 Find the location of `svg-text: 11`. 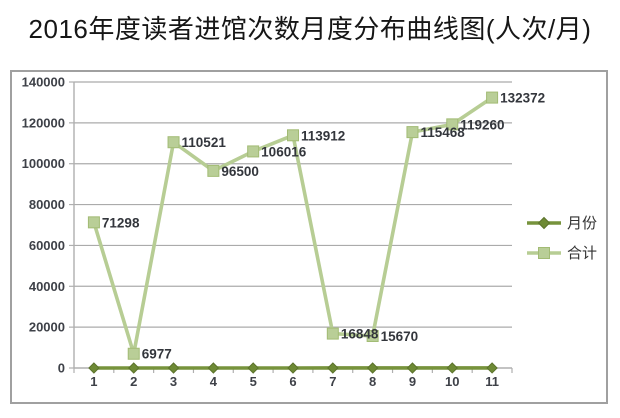

svg-text: 11 is located at coordinates (492, 381).